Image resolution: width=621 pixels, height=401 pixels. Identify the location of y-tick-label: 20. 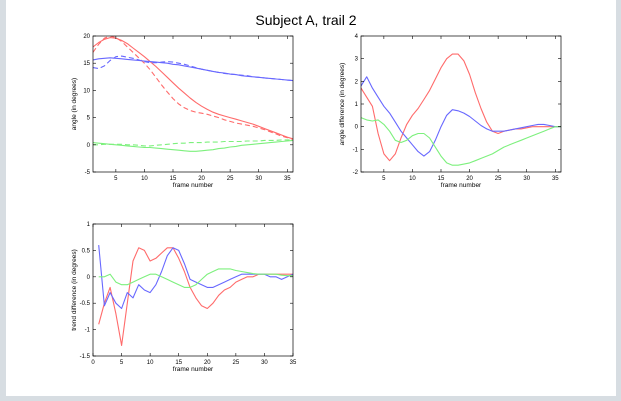
(86, 37).